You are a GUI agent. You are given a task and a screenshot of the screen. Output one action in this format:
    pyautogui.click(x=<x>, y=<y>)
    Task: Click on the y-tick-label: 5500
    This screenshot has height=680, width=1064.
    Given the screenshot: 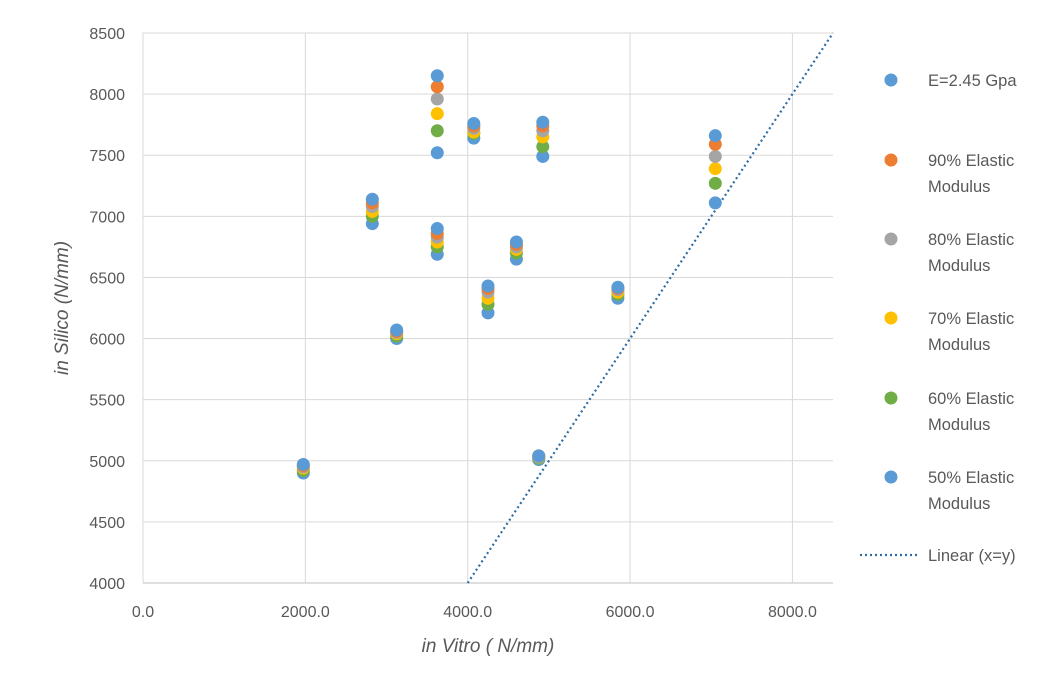 What is the action you would take?
    pyautogui.click(x=107, y=401)
    